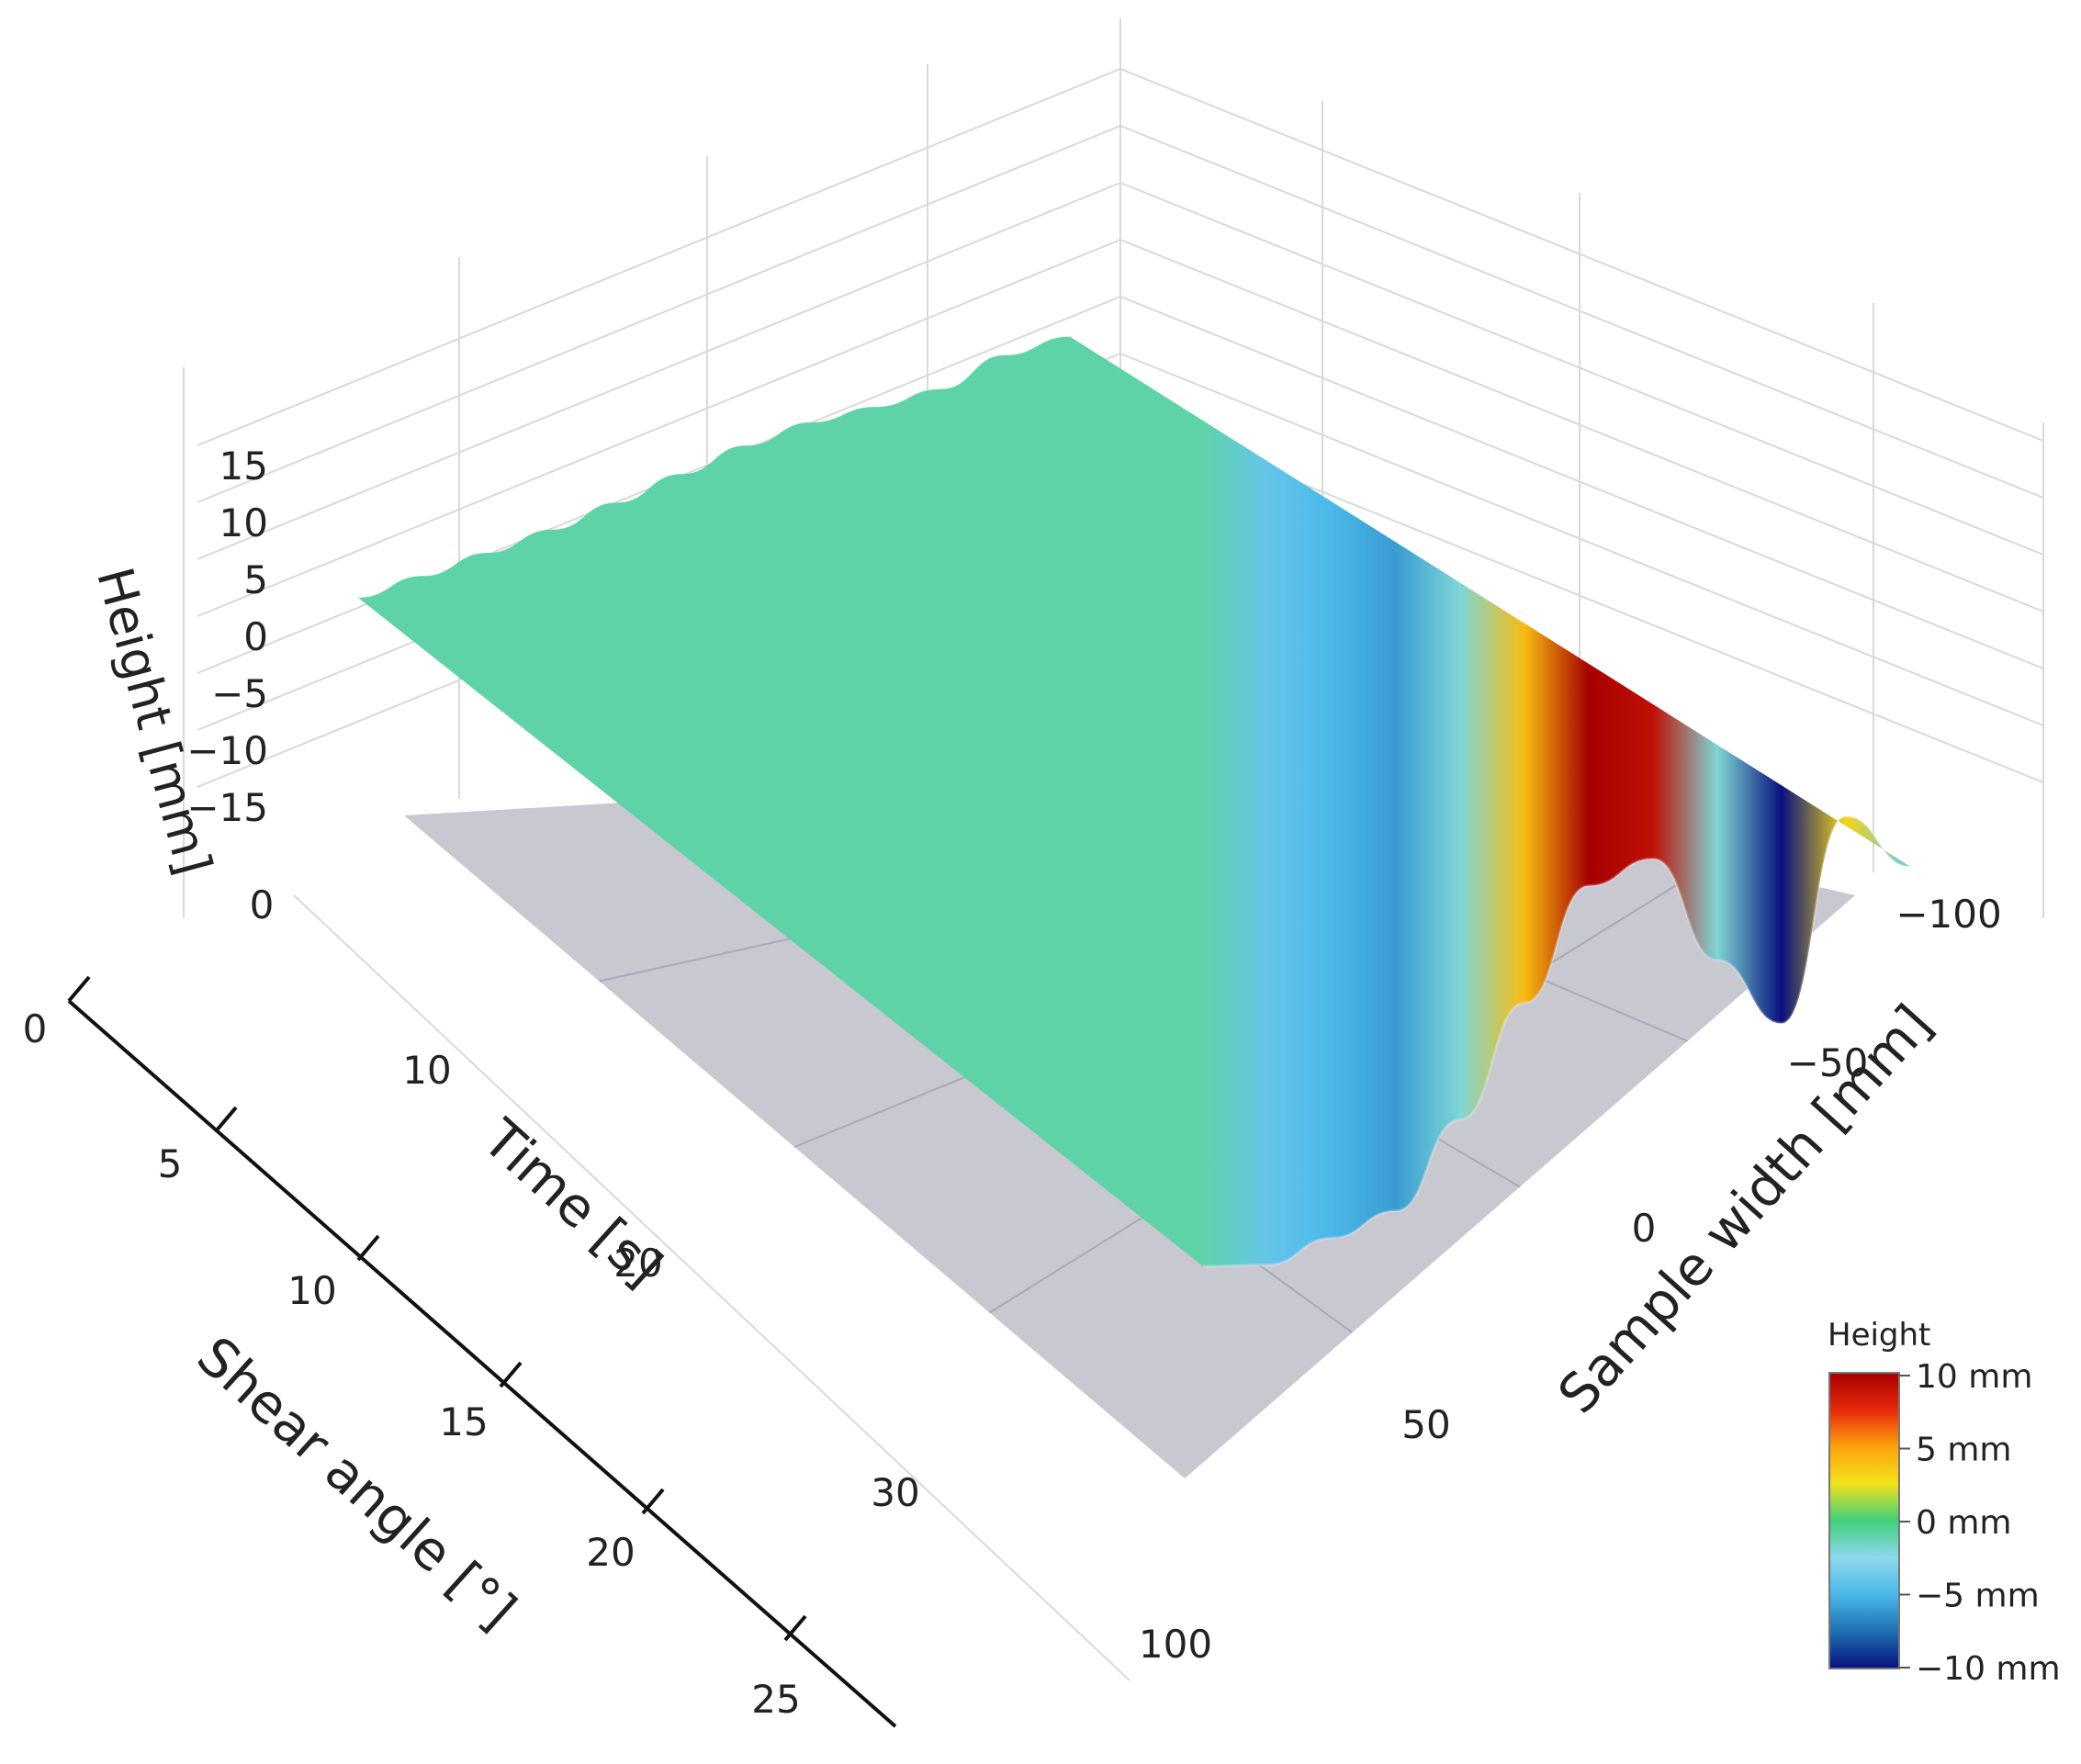 The height and width of the screenshot is (1764, 2081). Describe the element at coordinates (1944, 1502) in the screenshot. I see `colorbar: Height 10 mm 5 mm 0 mm −5 mm −10 mm` at that location.